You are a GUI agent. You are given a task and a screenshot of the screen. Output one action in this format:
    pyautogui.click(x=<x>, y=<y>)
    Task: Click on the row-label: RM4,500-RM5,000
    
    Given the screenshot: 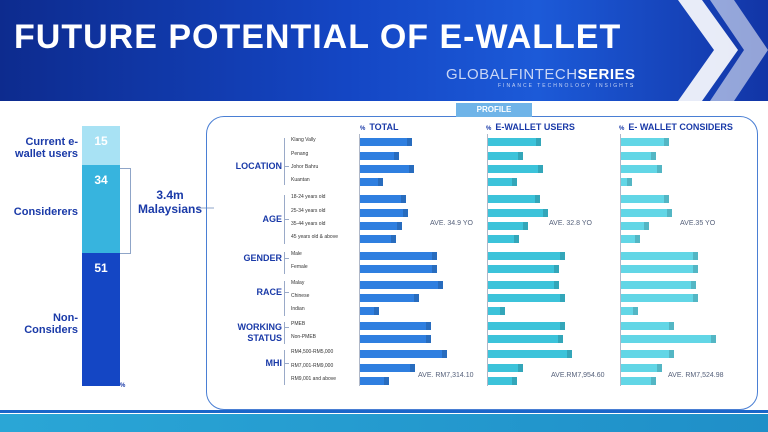 What is the action you would take?
    pyautogui.click(x=312, y=352)
    